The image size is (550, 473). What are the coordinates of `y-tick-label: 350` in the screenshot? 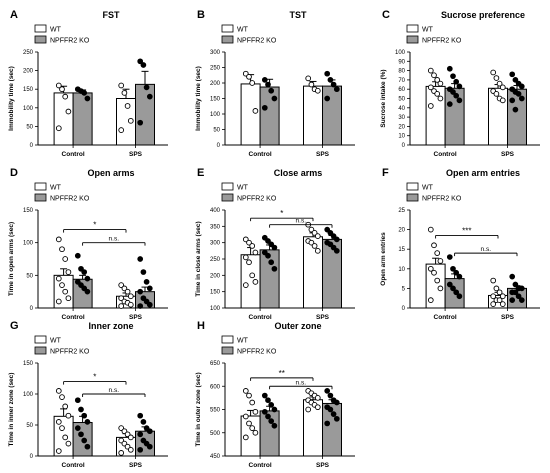 It's located at (215, 227).